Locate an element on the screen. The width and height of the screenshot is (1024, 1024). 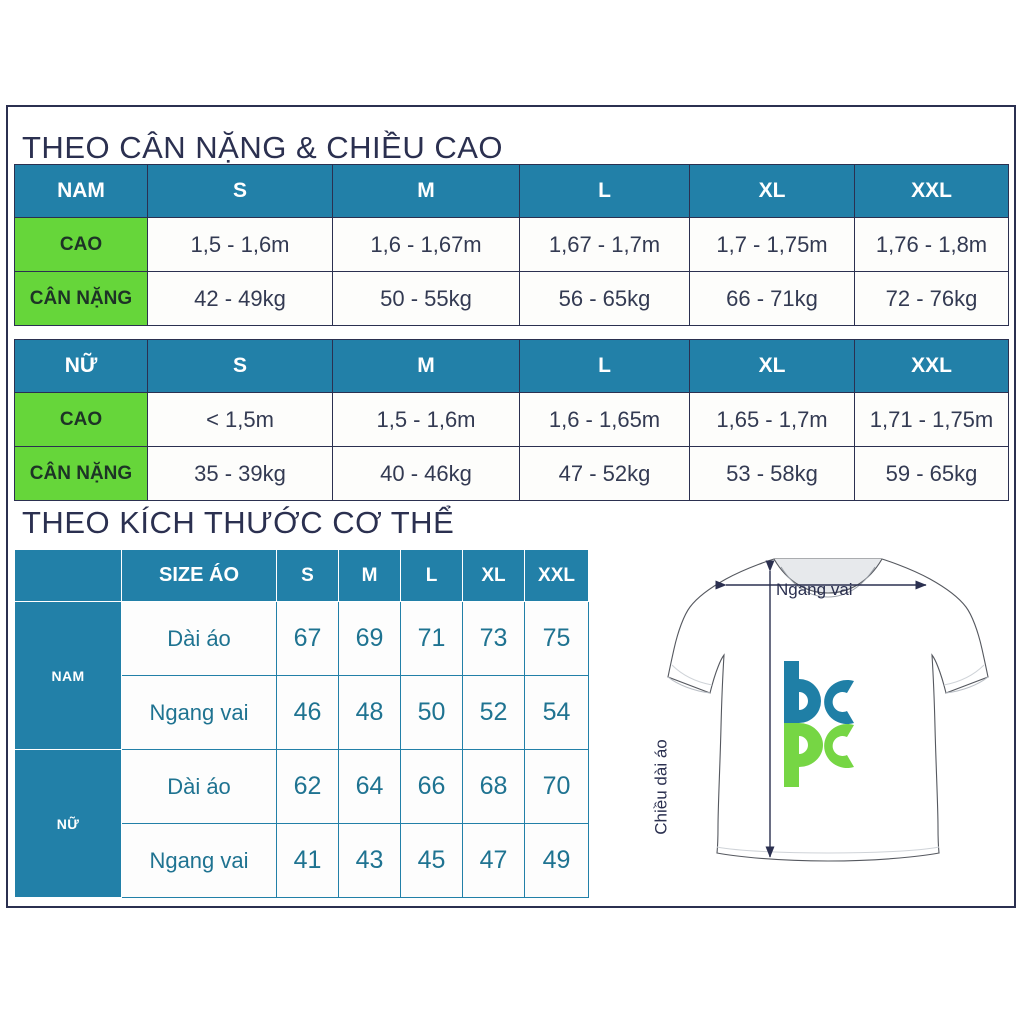
men-height-m: 1,6 - 1,67m is located at coordinates (426, 244).